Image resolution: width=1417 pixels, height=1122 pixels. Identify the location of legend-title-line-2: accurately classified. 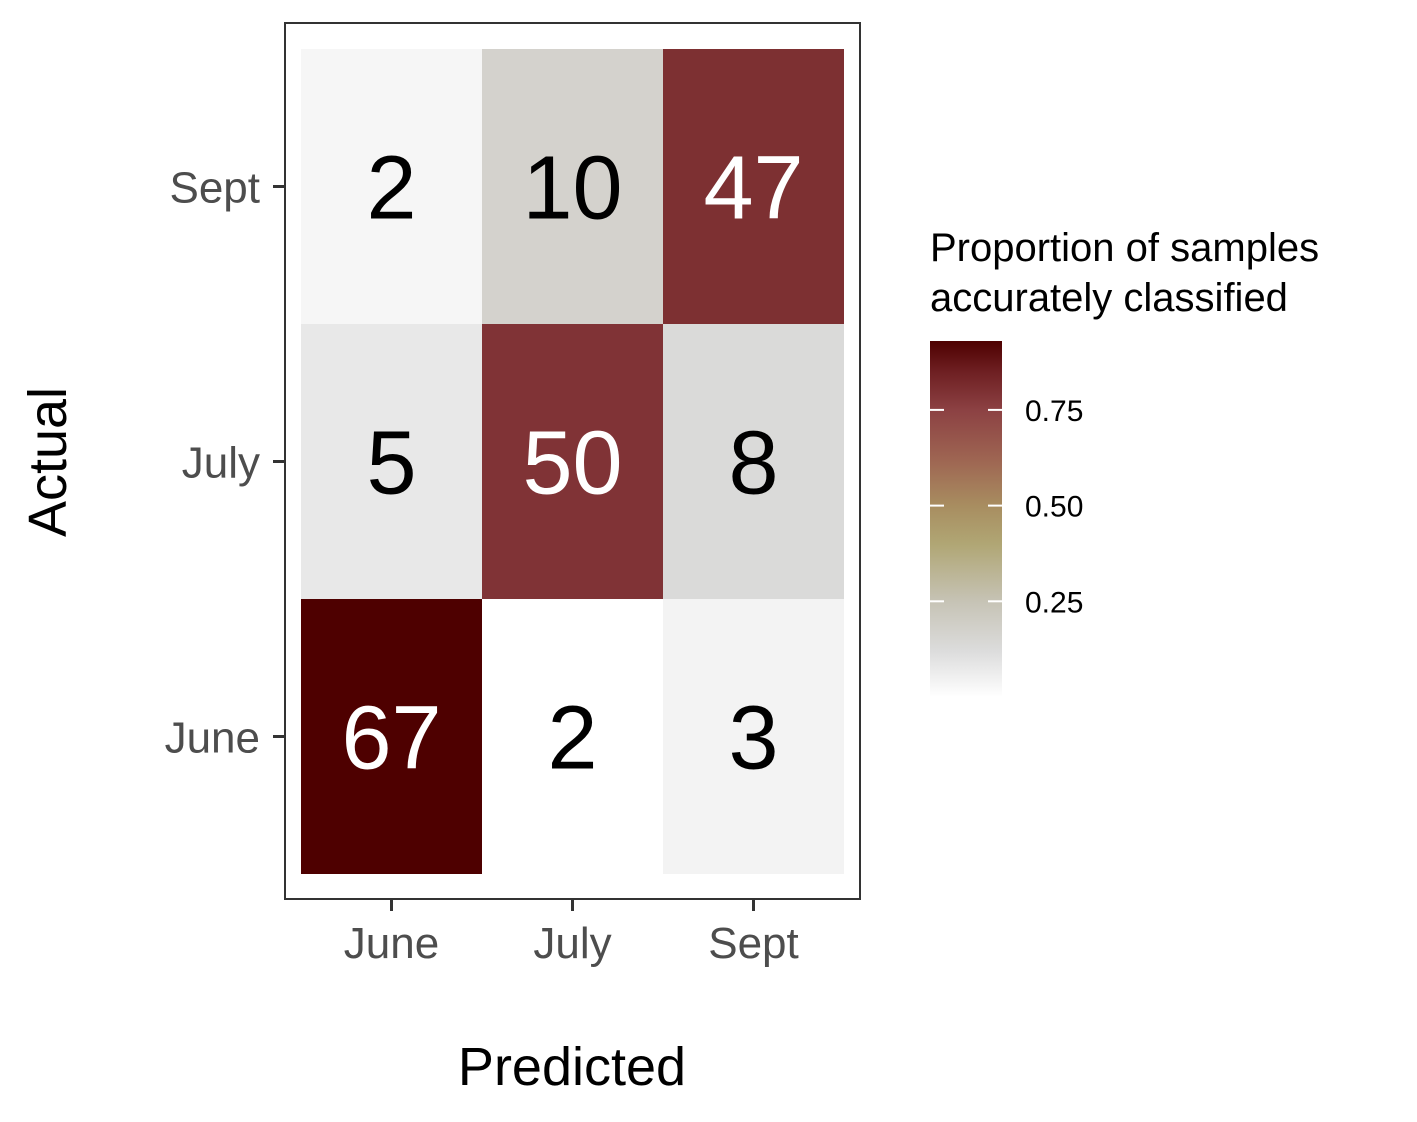
(1109, 298).